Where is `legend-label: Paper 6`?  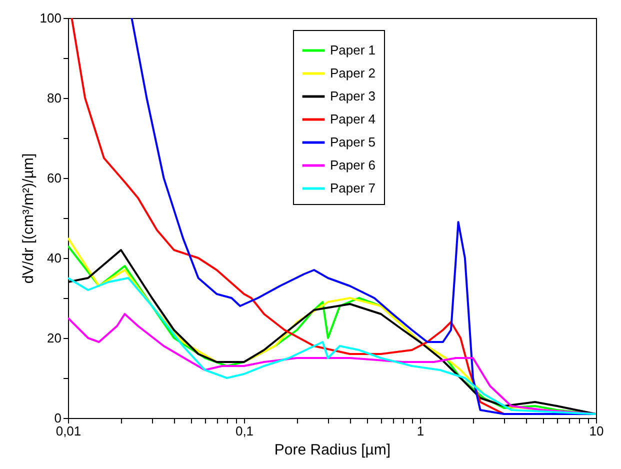
legend-label: Paper 6 is located at coordinates (353, 165).